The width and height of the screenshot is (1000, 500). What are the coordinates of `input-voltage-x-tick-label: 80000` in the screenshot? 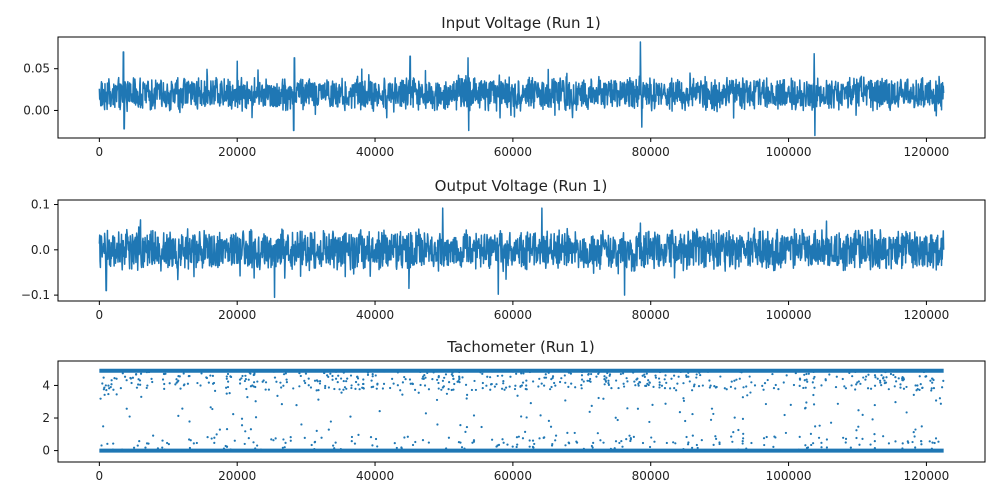 It's located at (651, 152).